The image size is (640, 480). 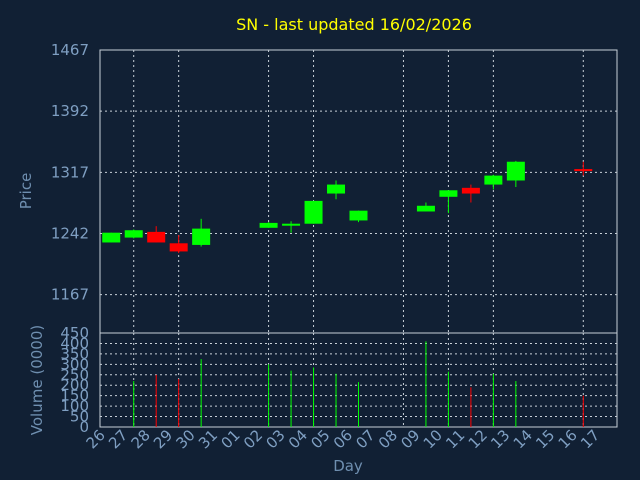 I want to click on price-y-tick: 1467, so click(x=70, y=50).